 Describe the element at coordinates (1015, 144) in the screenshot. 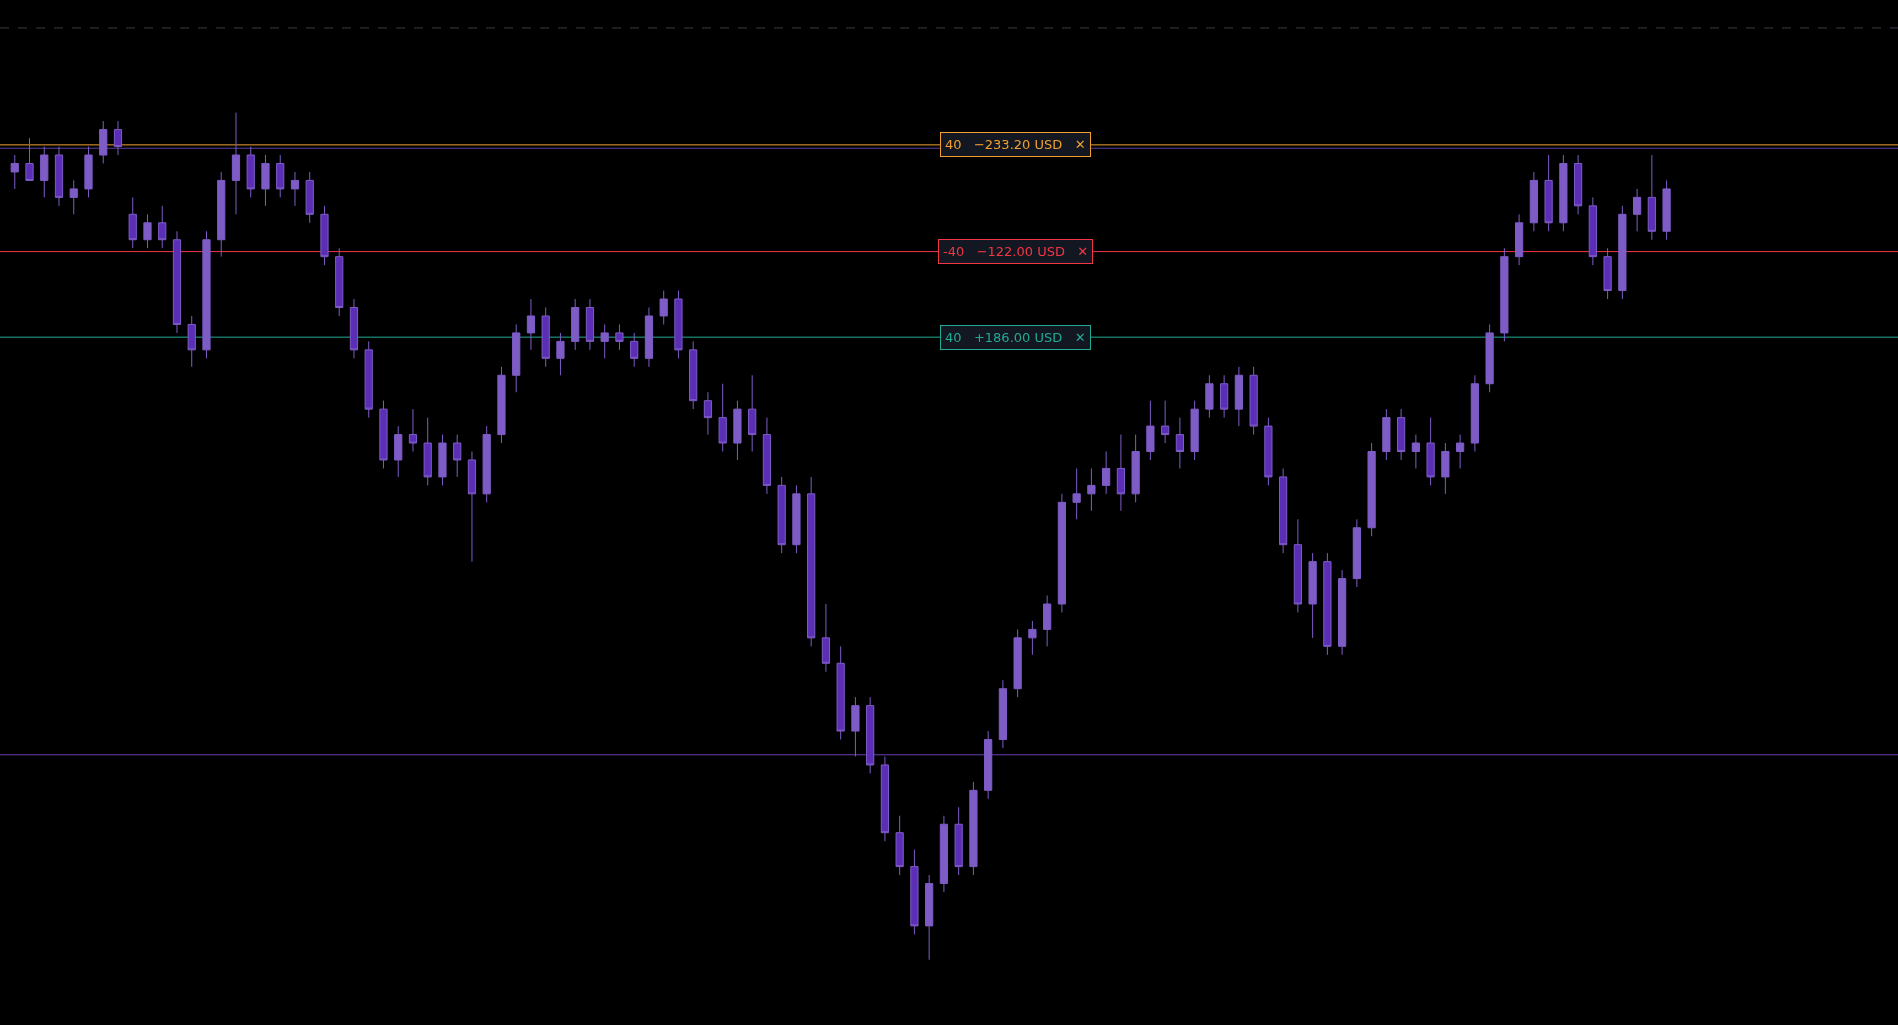

I see `ref-line-label: 40 −233.20 USD ✕` at that location.